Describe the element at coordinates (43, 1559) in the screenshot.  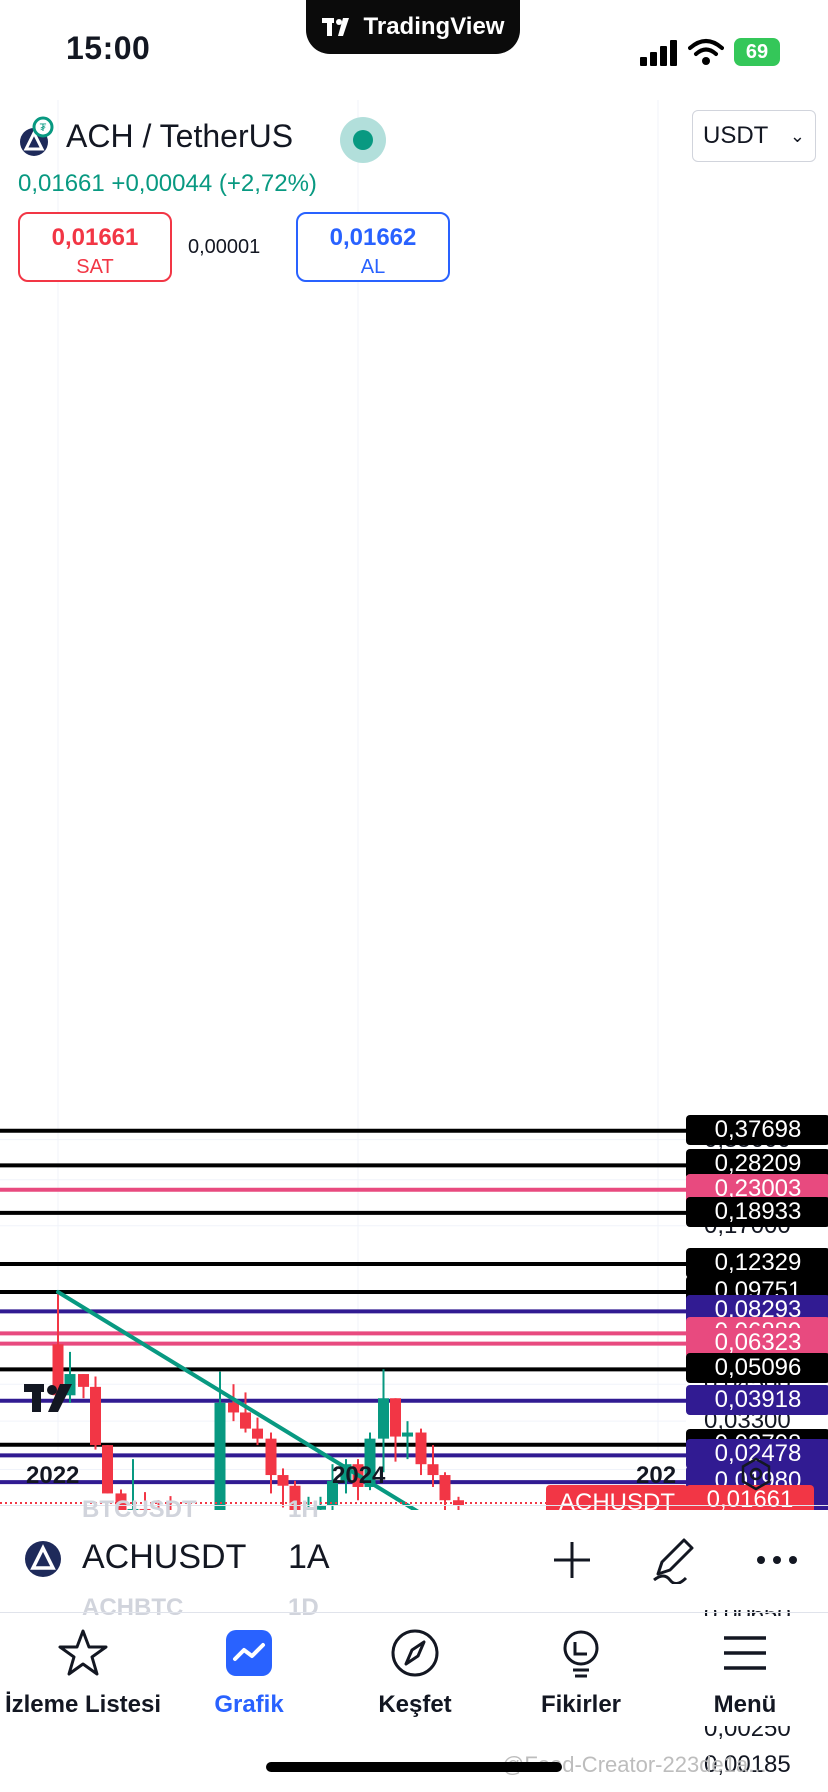
I see `ach-coin-icon` at that location.